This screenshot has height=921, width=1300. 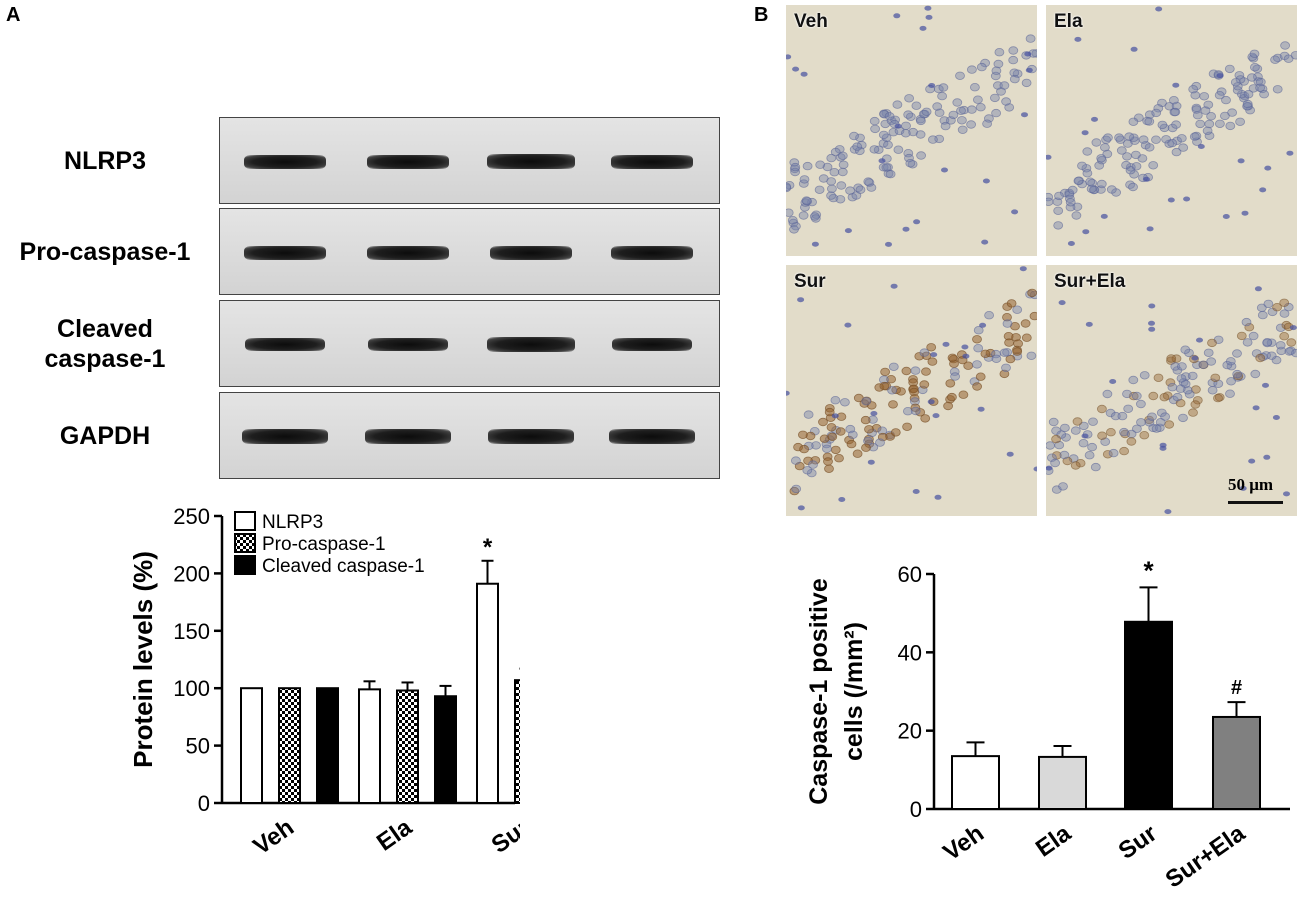 What do you see at coordinates (761, 15) in the screenshot?
I see `panel-b-letter: B` at bounding box center [761, 15].